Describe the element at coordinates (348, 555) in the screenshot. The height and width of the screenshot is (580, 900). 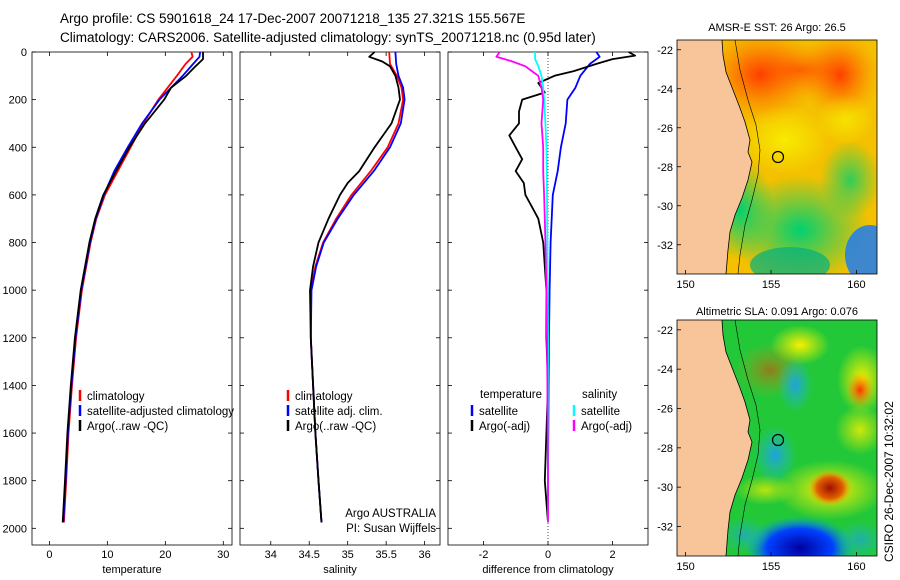
I see `salinity-xtick-label: 35` at that location.